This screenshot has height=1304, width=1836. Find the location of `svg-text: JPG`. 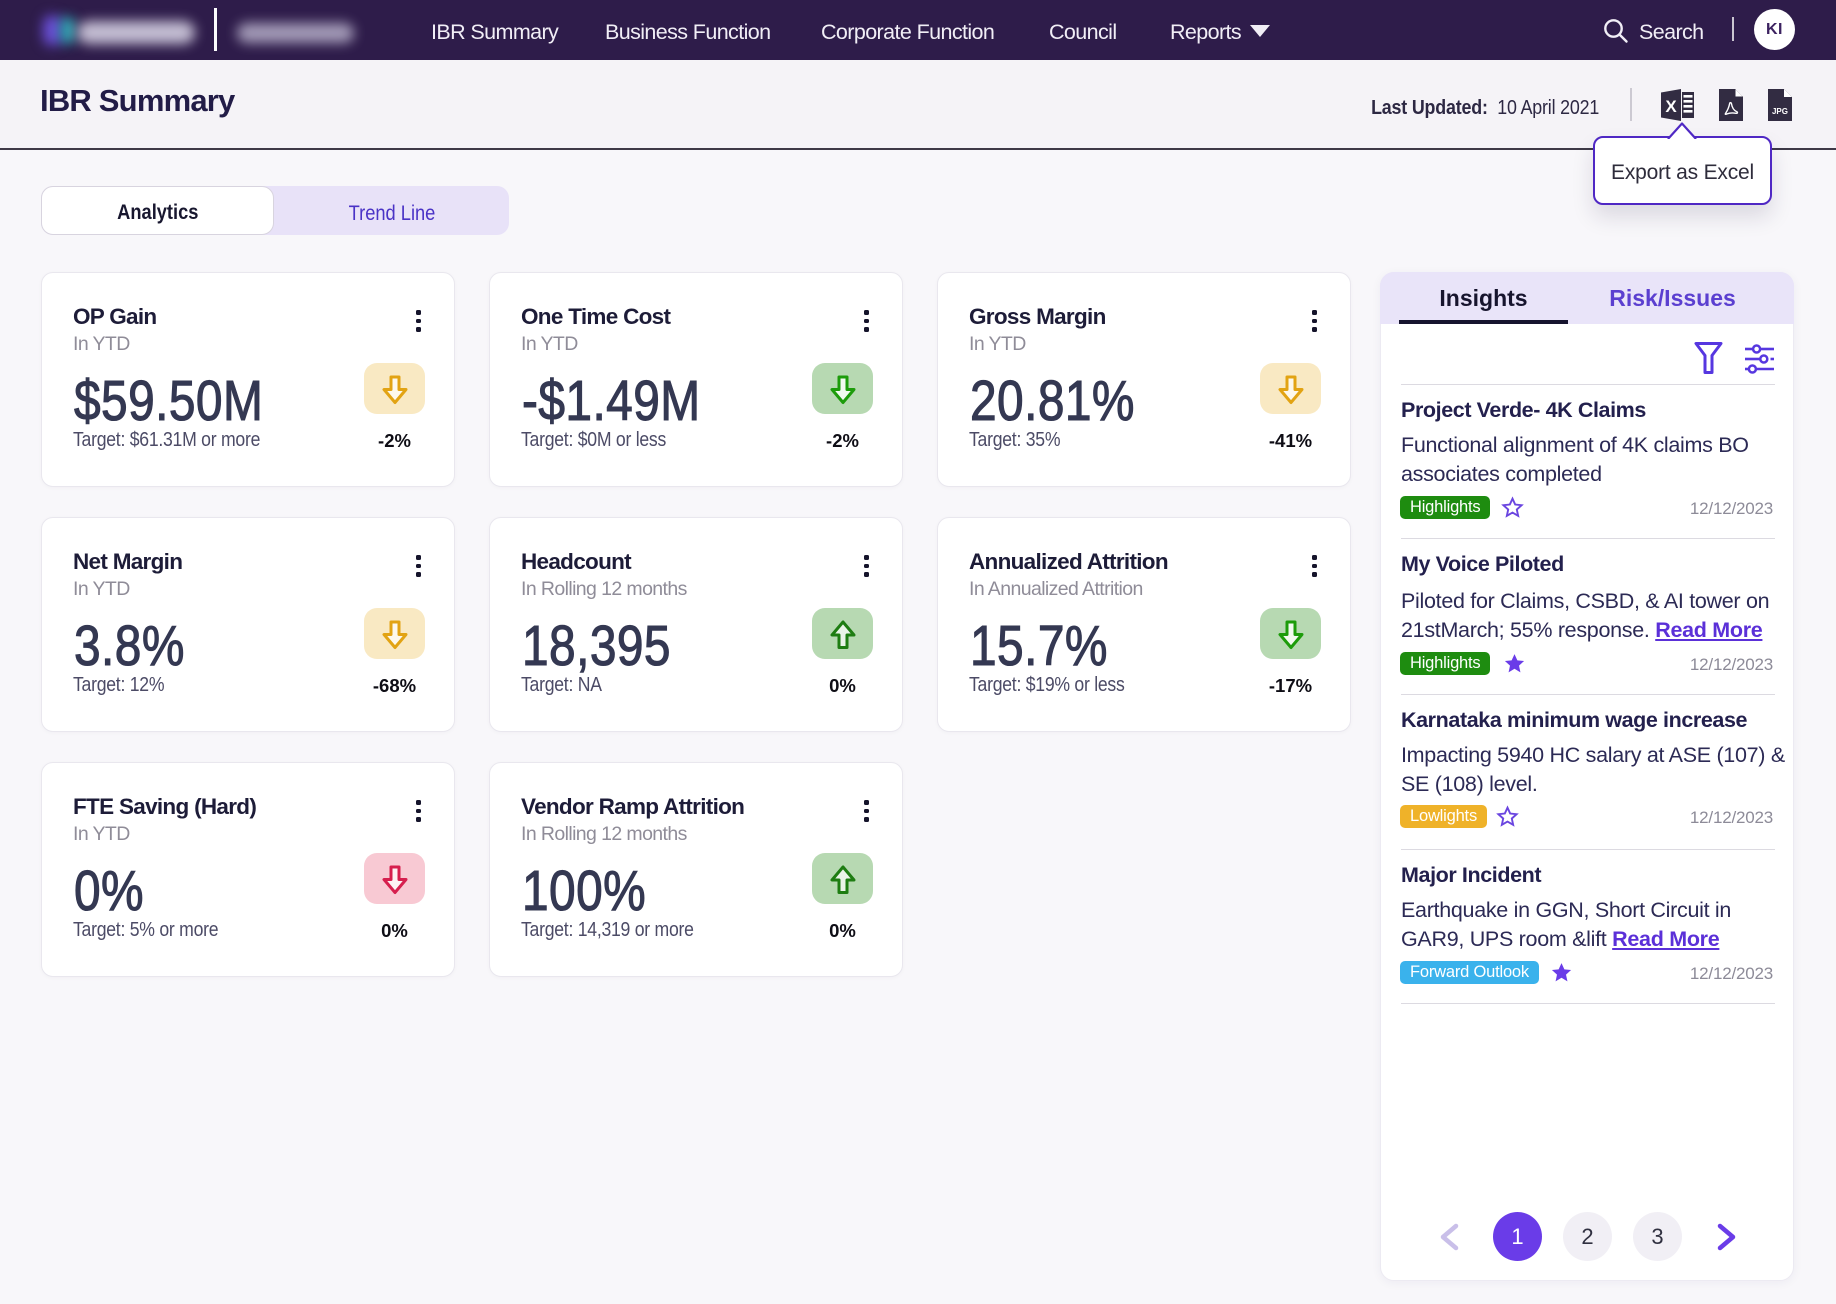

svg-text: JPG is located at coordinates (1780, 111).